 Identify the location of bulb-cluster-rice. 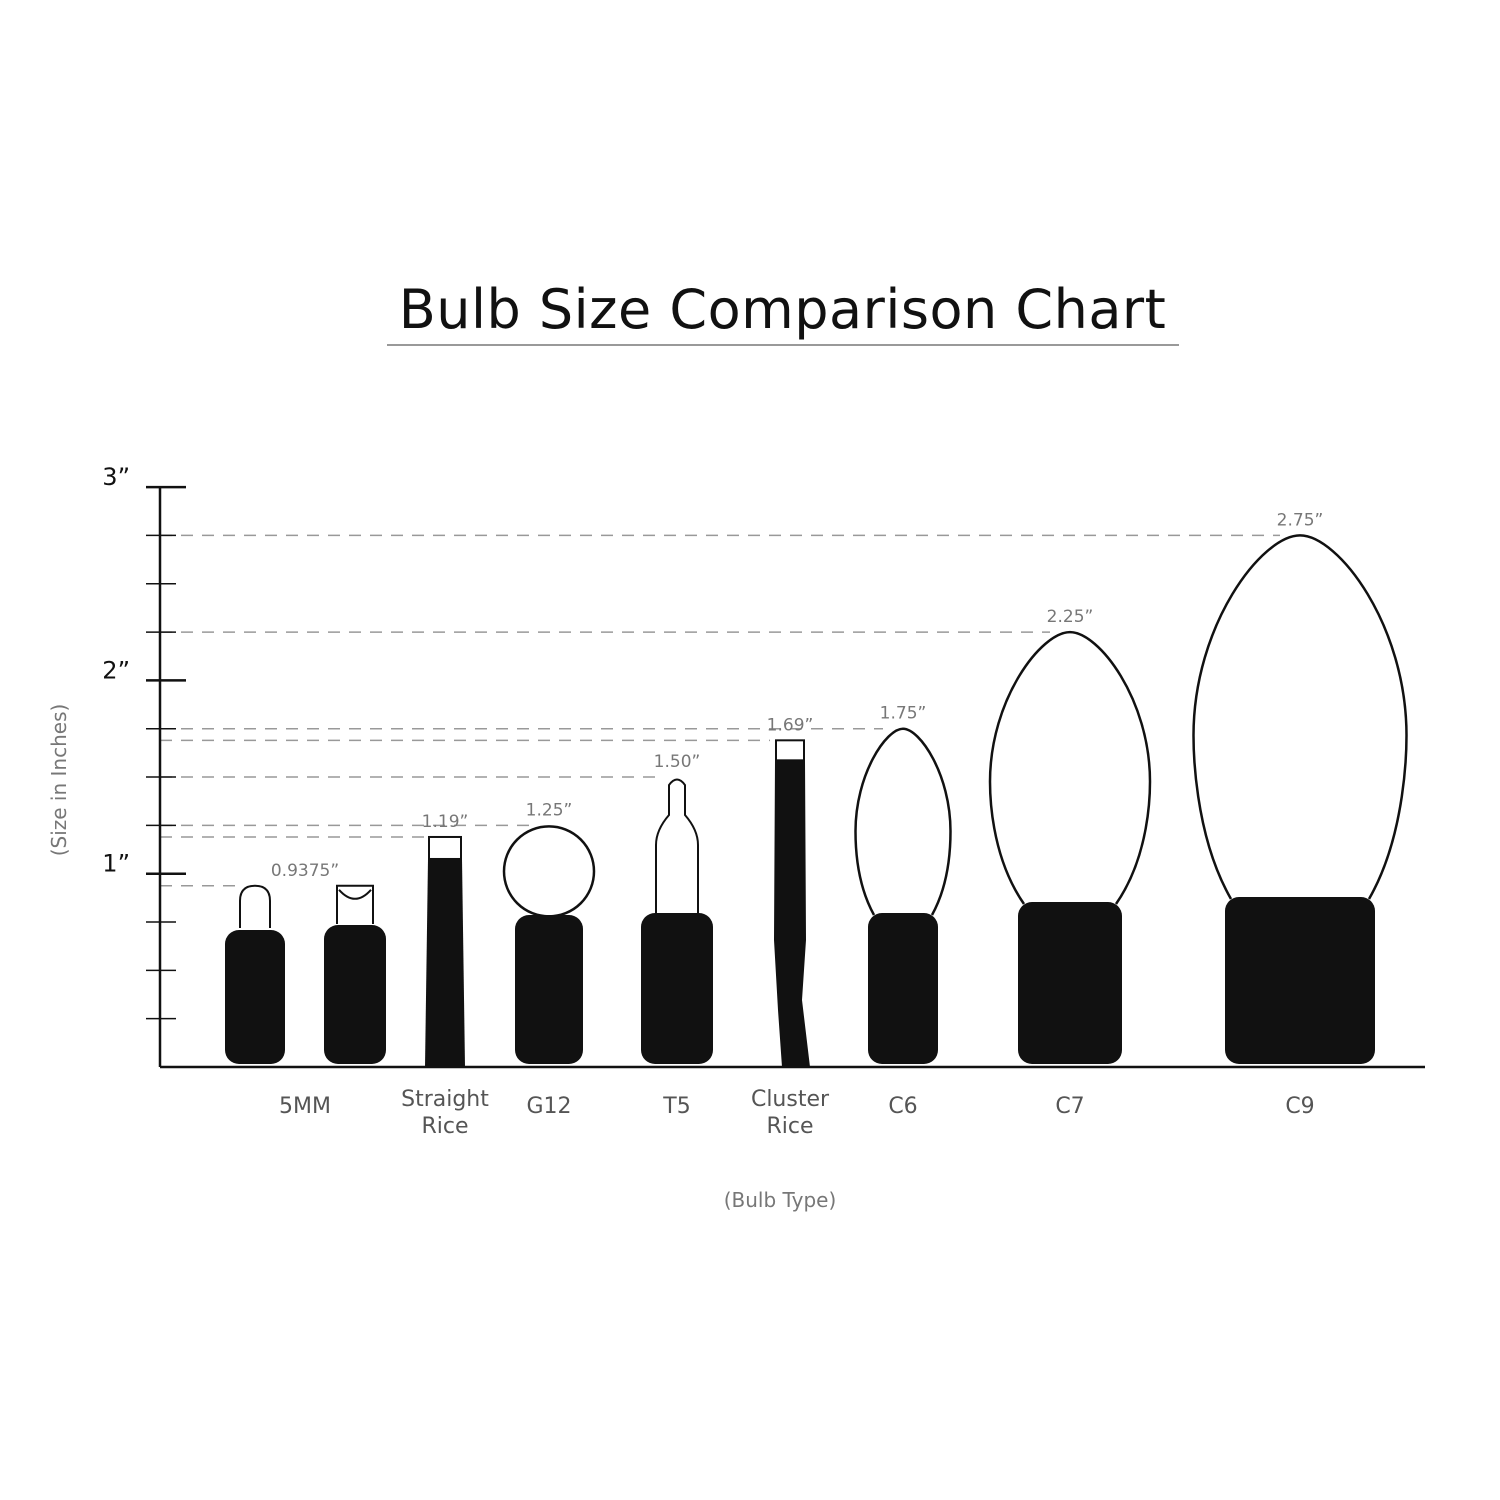
(792, 903).